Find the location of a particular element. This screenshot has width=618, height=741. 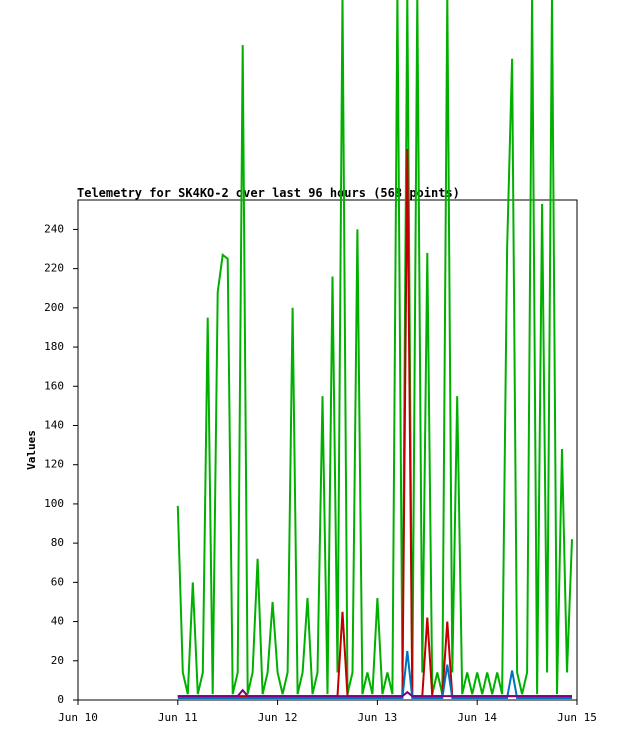

y-tick-label: 0 is located at coordinates (60, 699).